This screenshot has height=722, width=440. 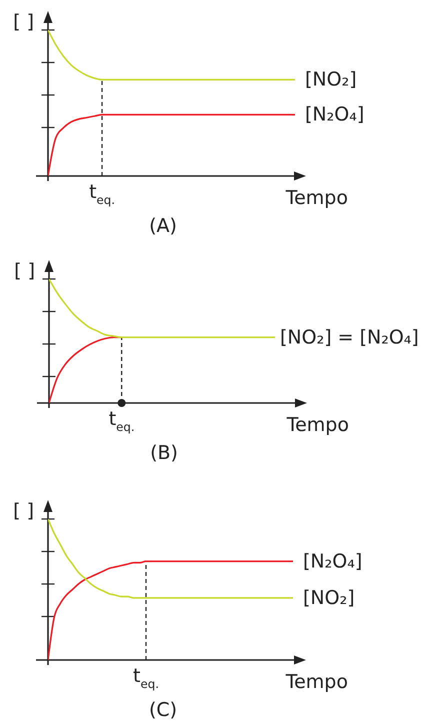 What do you see at coordinates (349, 337) in the screenshot?
I see `text: [NO₂] = [N₂O₄]` at bounding box center [349, 337].